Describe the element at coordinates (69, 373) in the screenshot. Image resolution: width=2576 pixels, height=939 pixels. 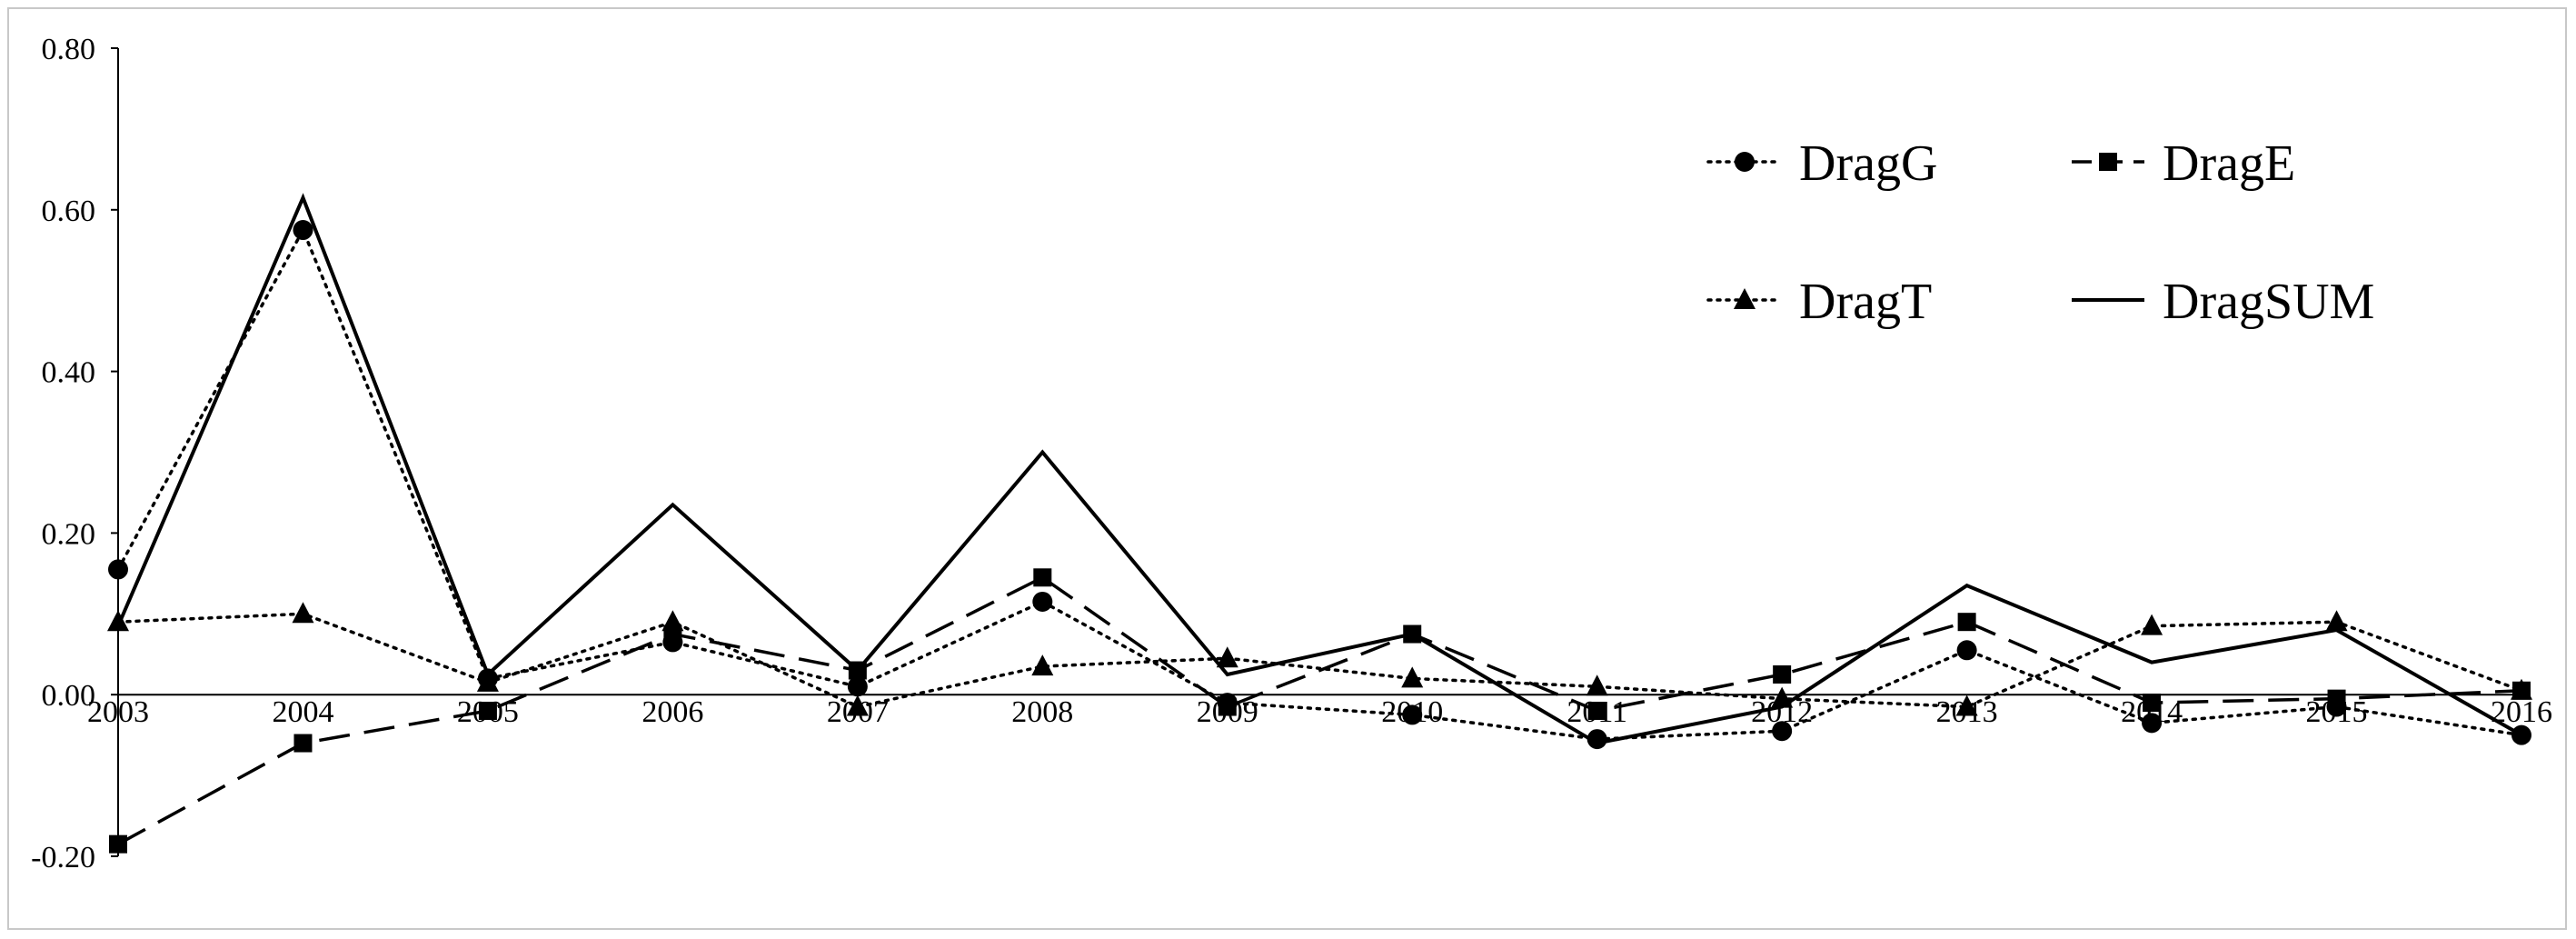
I see `y-tick-label: 0.40` at that location.